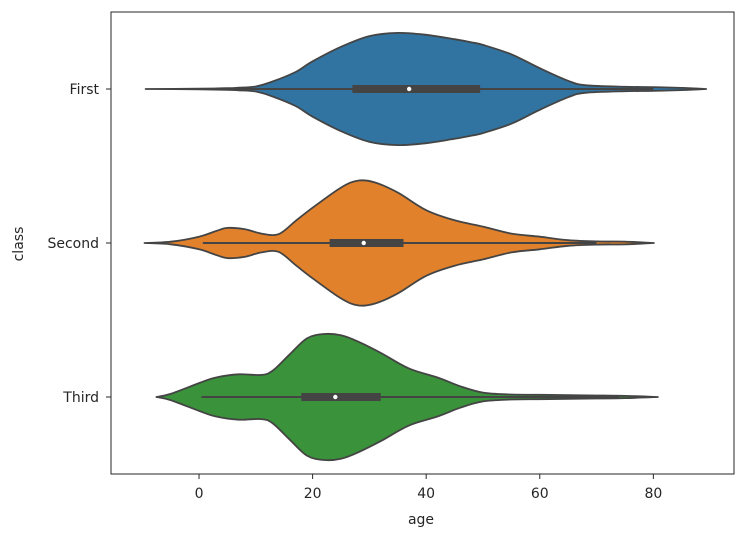 This screenshot has width=741, height=538. I want to click on x-tick-label-20: 20, so click(313, 494).